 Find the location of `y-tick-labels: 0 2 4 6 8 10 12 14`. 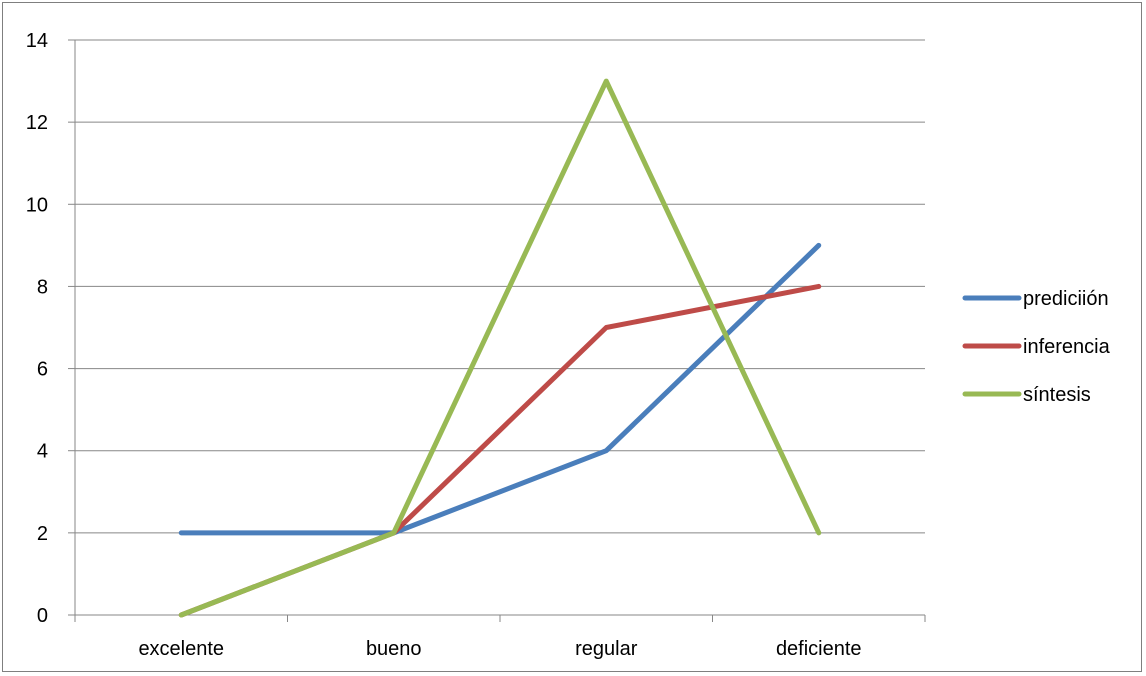

y-tick-labels: 0 2 4 6 8 10 12 14 is located at coordinates (37, 328).